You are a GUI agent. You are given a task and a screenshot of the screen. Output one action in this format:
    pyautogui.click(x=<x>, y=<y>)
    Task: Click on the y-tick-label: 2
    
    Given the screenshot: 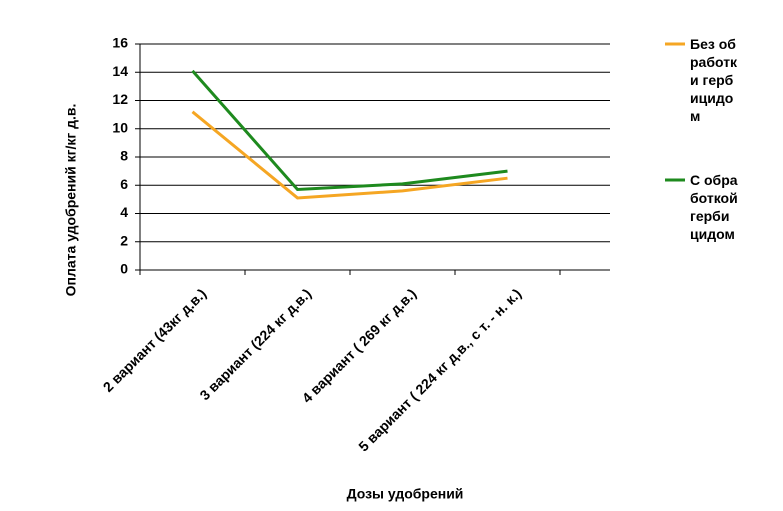 What is the action you would take?
    pyautogui.click(x=124, y=240)
    